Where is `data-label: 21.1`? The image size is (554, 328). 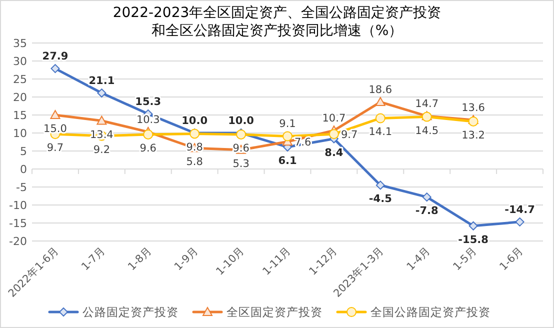
data-label: 21.1 is located at coordinates (101, 81).